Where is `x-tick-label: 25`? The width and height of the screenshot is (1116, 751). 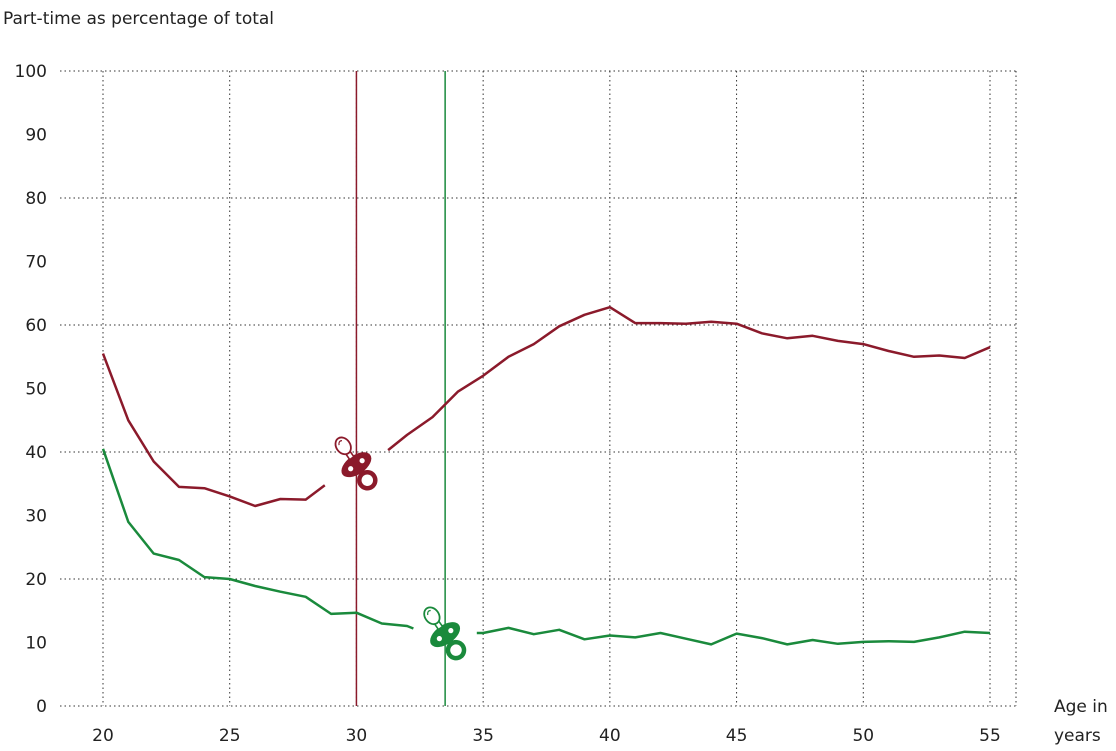 x-tick-label: 25 is located at coordinates (230, 736).